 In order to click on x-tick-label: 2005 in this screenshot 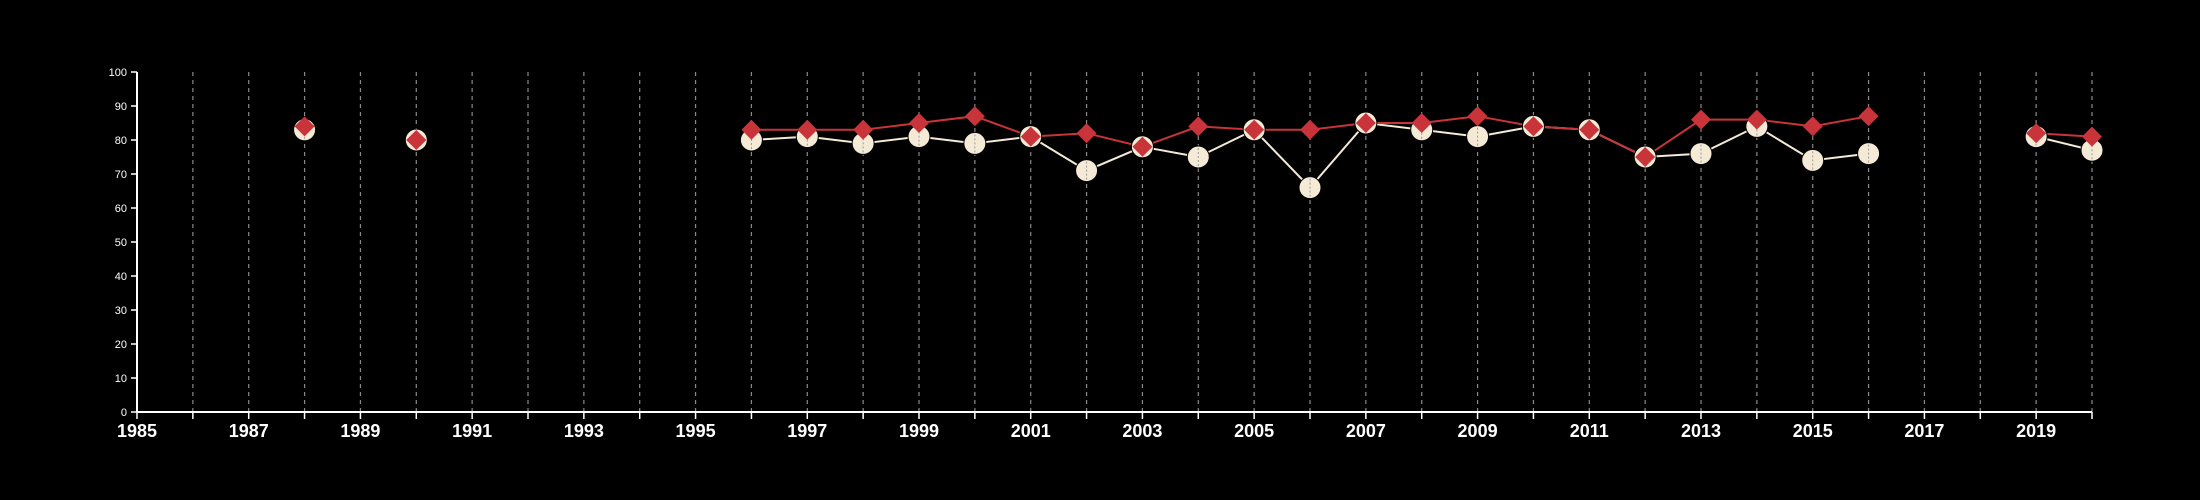, I will do `click(1254, 431)`.